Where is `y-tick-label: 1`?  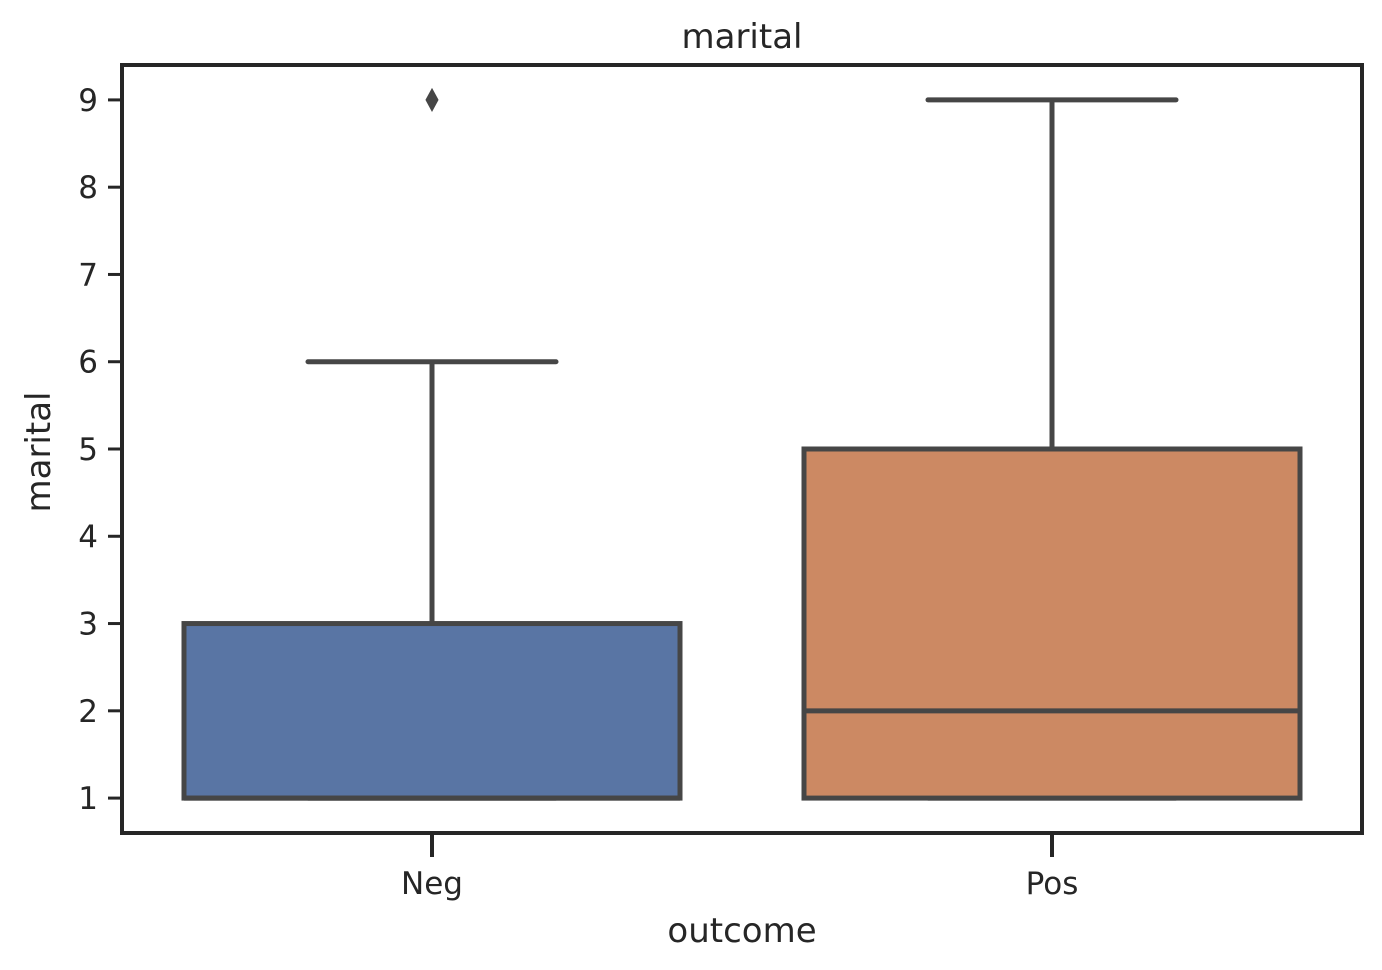 y-tick-label: 1 is located at coordinates (88, 799).